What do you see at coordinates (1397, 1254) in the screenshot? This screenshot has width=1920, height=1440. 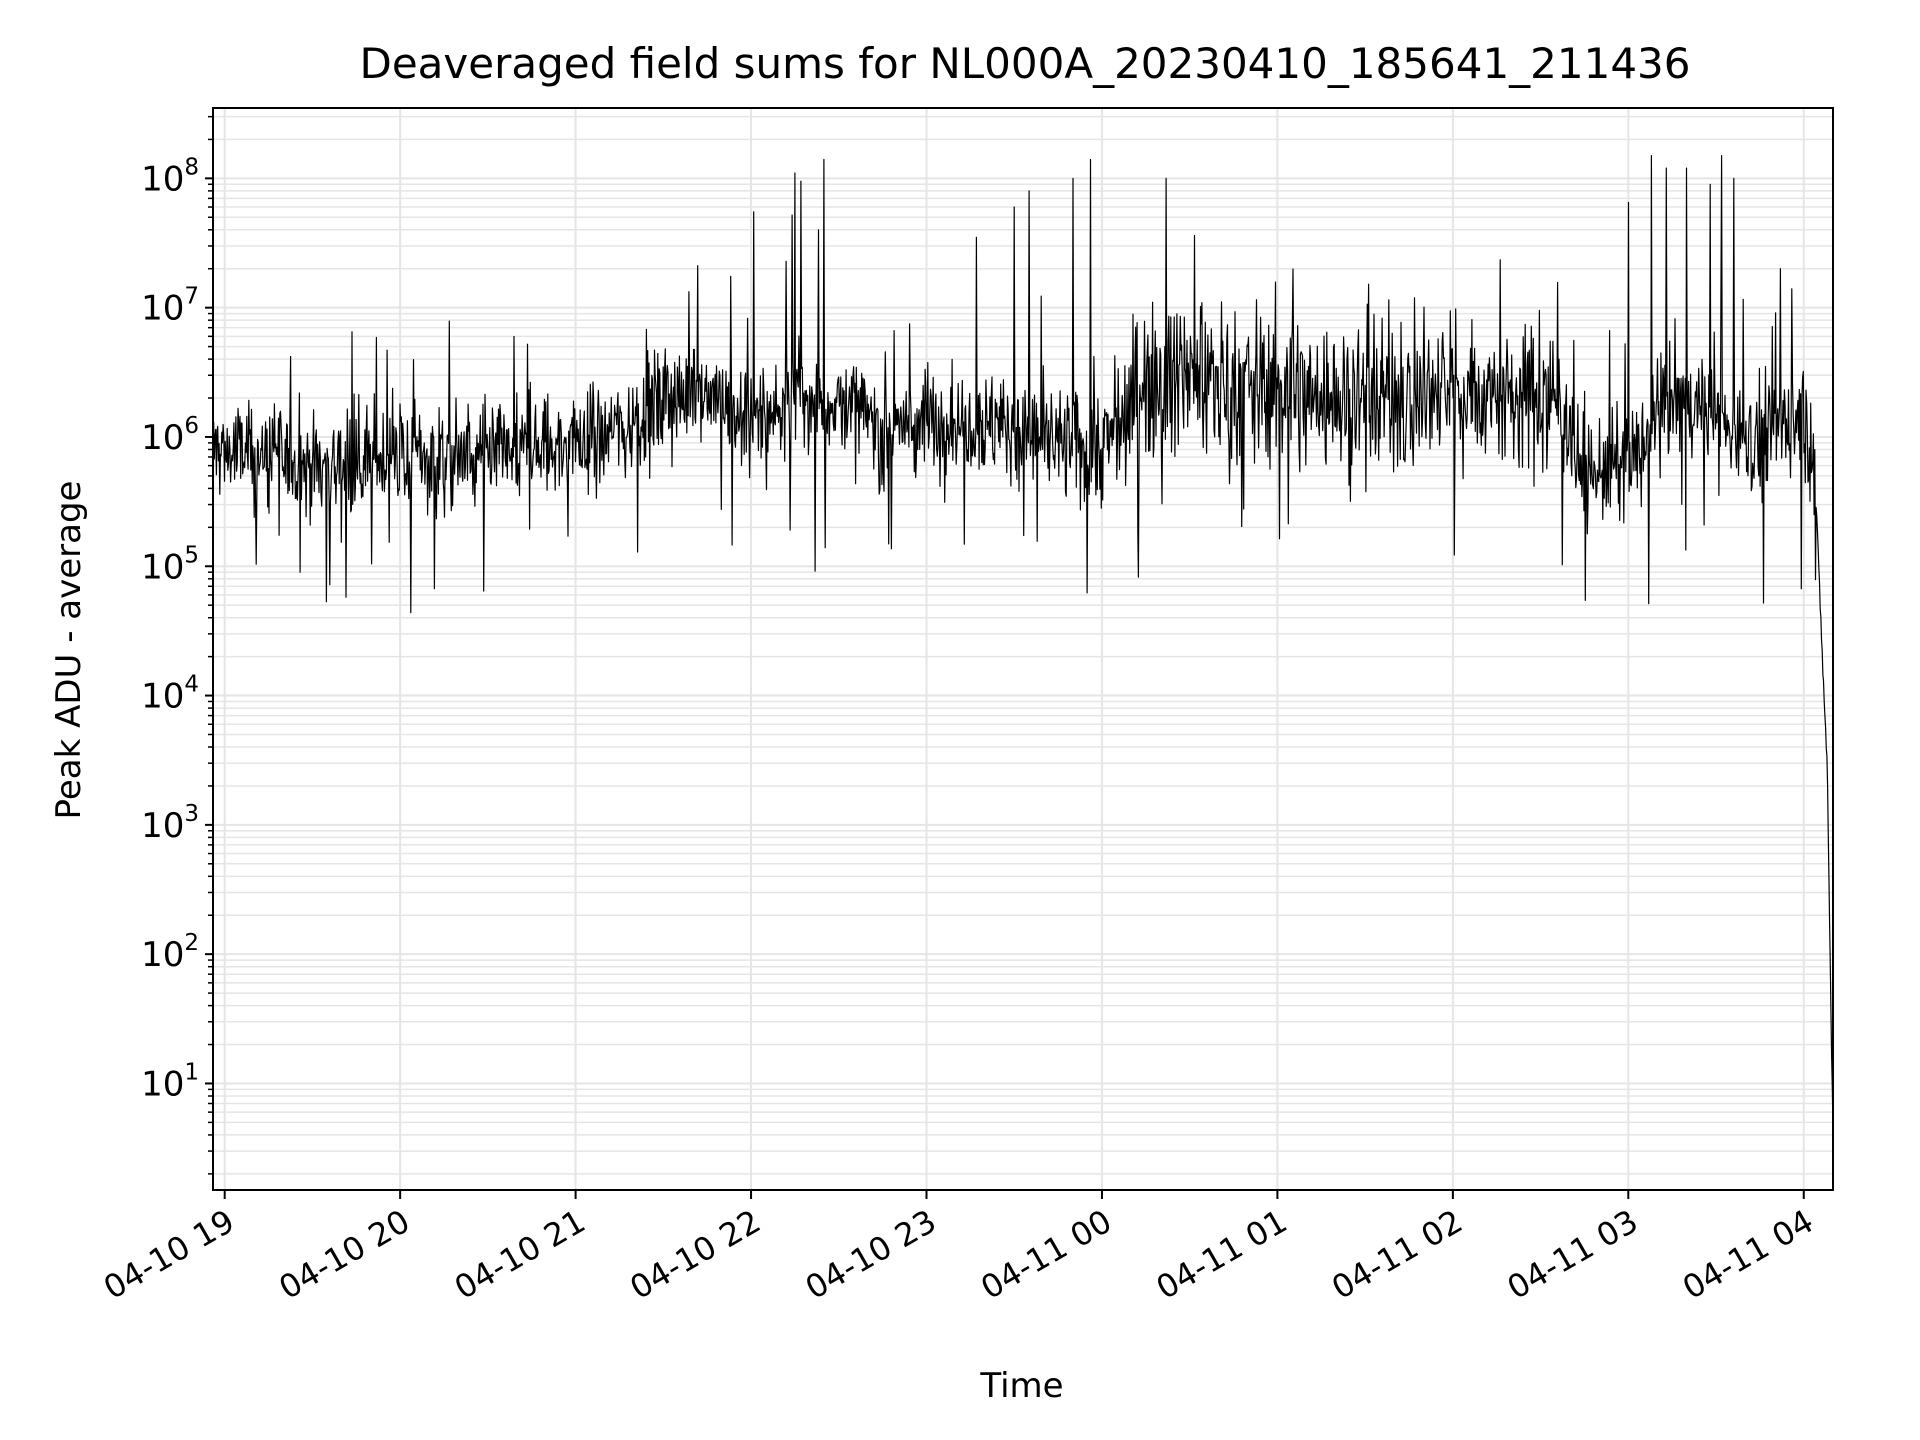 I see `x-tick-label: 04-11 02` at bounding box center [1397, 1254].